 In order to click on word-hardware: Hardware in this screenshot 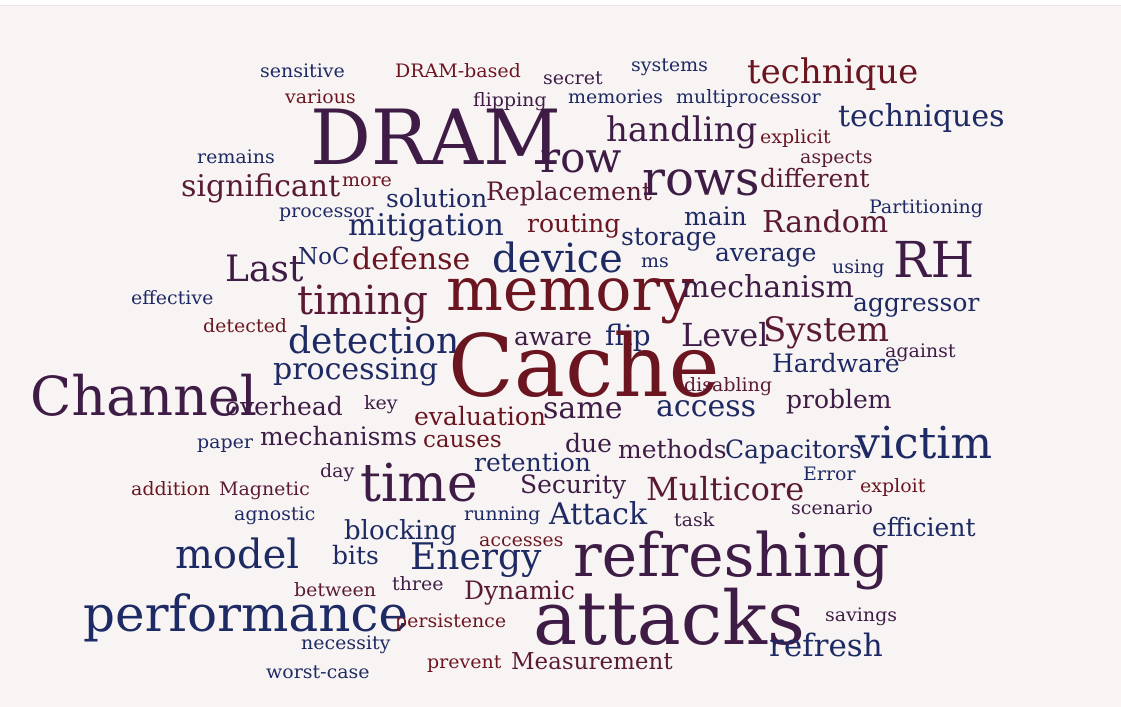, I will do `click(836, 363)`.